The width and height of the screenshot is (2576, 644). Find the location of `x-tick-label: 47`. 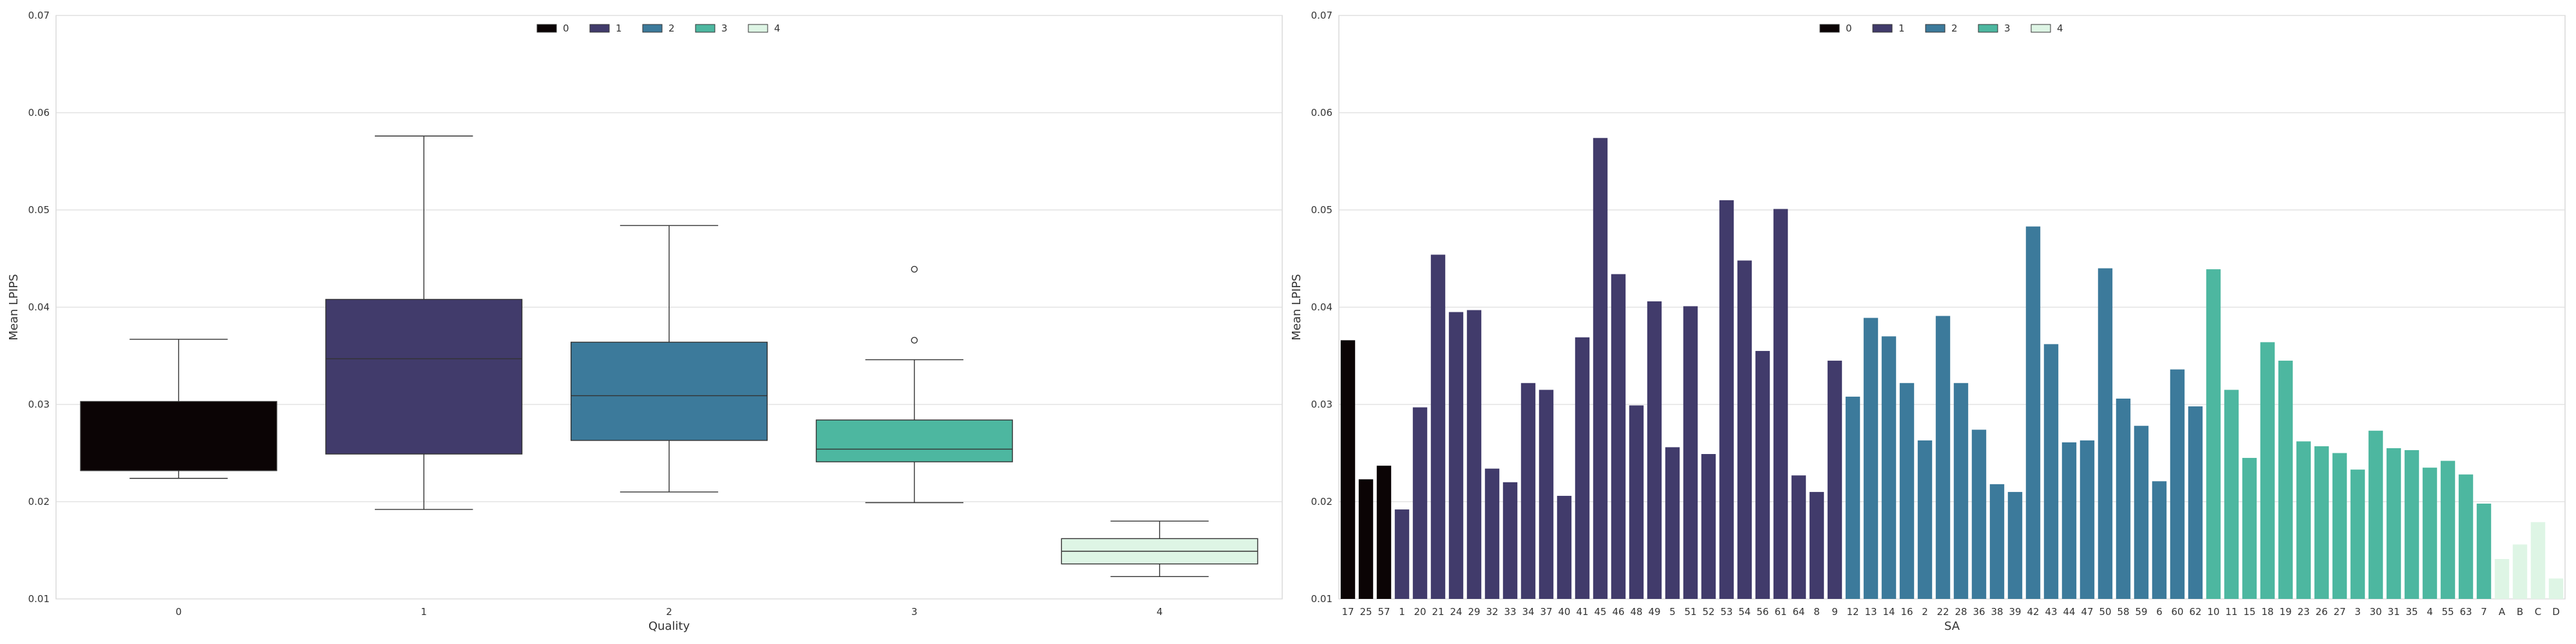

x-tick-label: 47 is located at coordinates (2087, 612).